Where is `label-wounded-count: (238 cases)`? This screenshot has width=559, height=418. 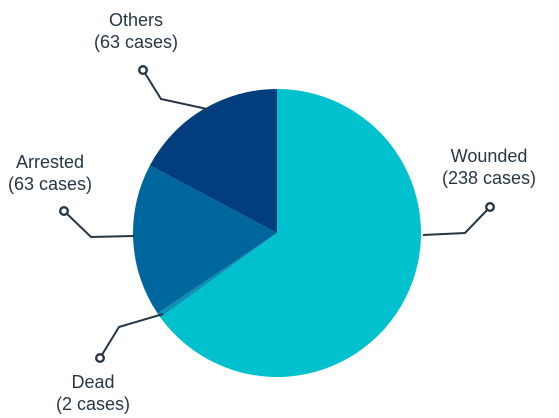 label-wounded-count: (238 cases) is located at coordinates (489, 178).